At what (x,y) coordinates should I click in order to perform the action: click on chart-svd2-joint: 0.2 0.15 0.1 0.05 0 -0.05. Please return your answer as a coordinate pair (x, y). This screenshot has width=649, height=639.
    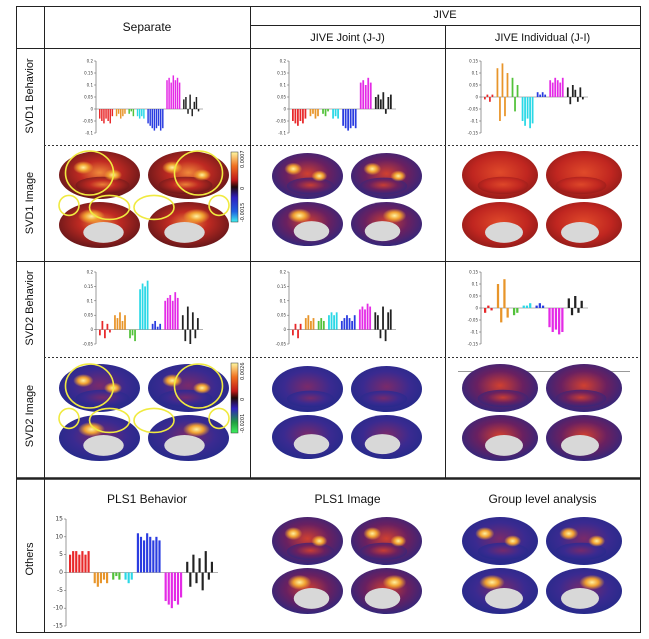
    Looking at the image, I should click on (336, 308).